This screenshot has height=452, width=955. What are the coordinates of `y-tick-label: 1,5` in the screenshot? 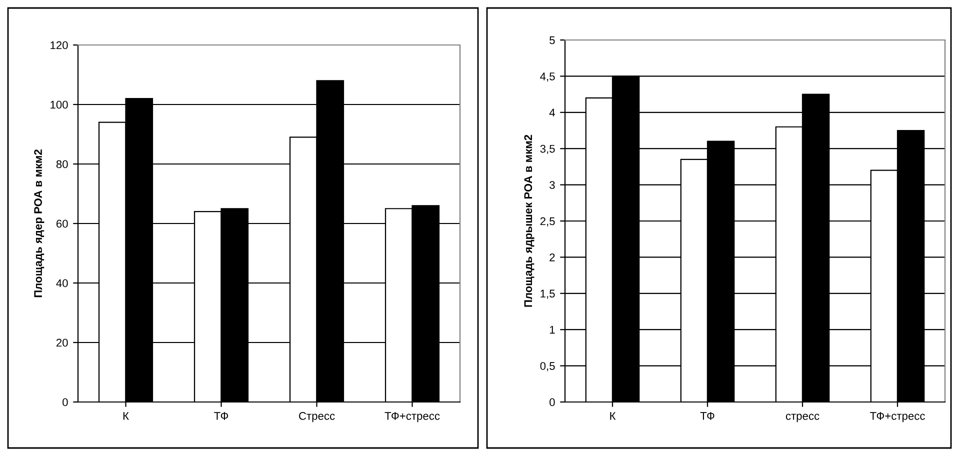 It's located at (547, 294).